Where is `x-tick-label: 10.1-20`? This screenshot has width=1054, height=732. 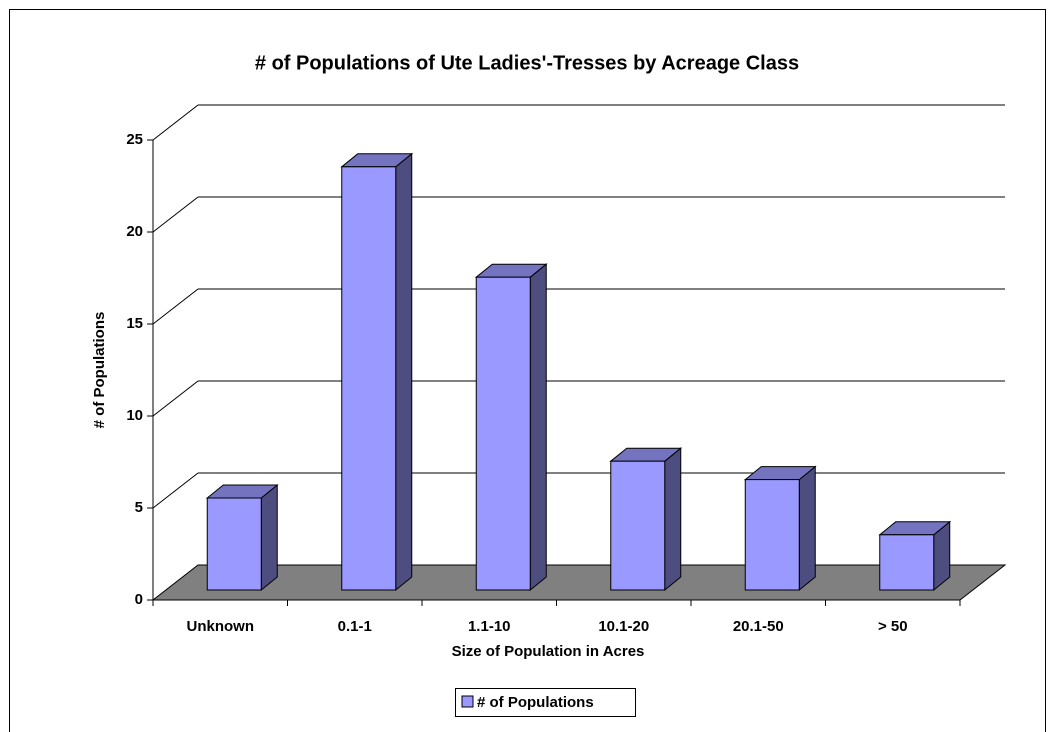 x-tick-label: 10.1-20 is located at coordinates (623, 626).